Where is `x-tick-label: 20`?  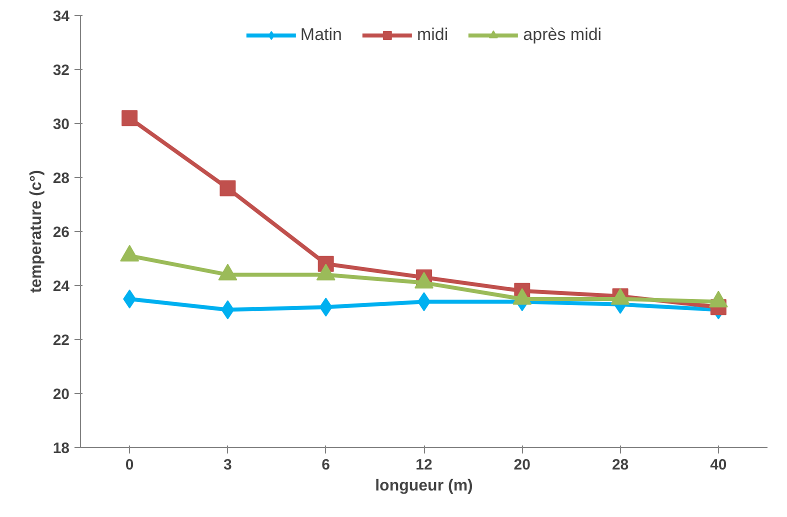
x-tick-label: 20 is located at coordinates (522, 465).